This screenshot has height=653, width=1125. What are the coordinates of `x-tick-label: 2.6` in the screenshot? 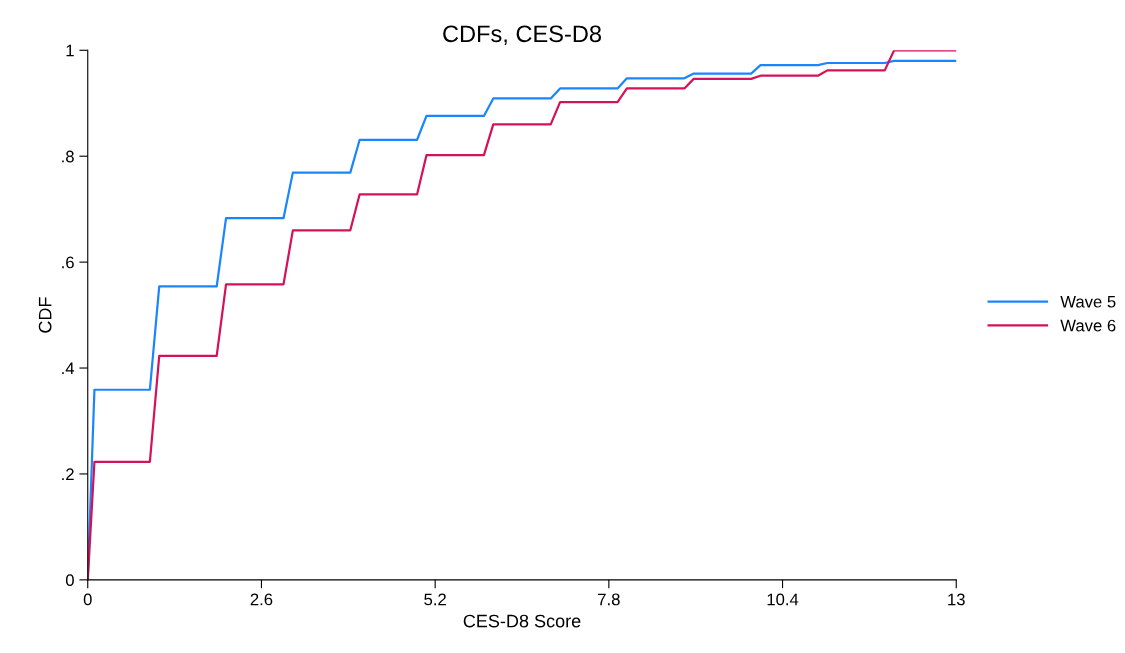 It's located at (261, 599).